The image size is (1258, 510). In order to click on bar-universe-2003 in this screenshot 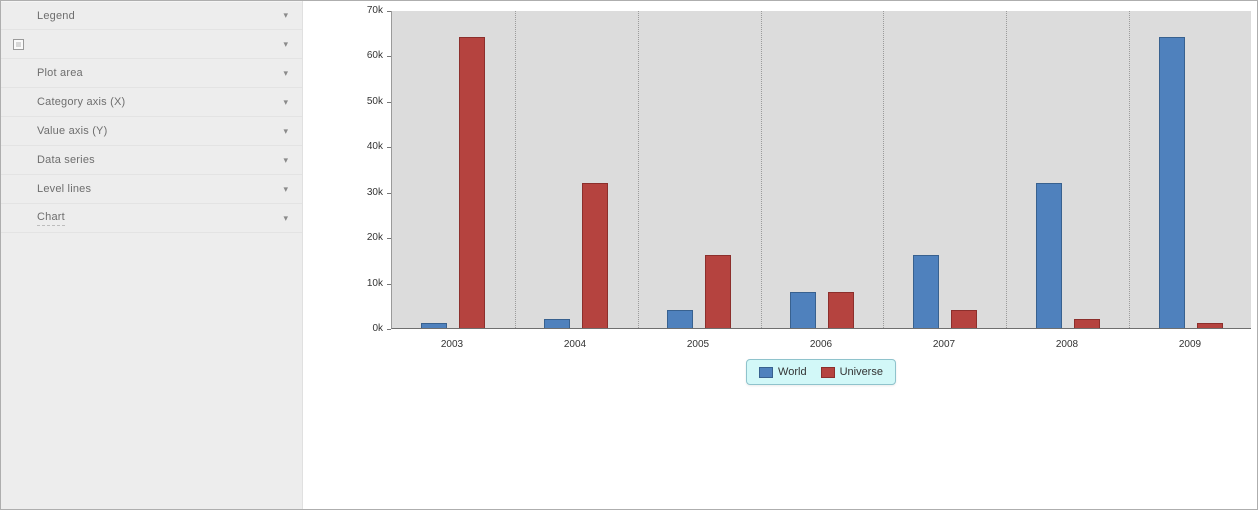, I will do `click(472, 182)`.